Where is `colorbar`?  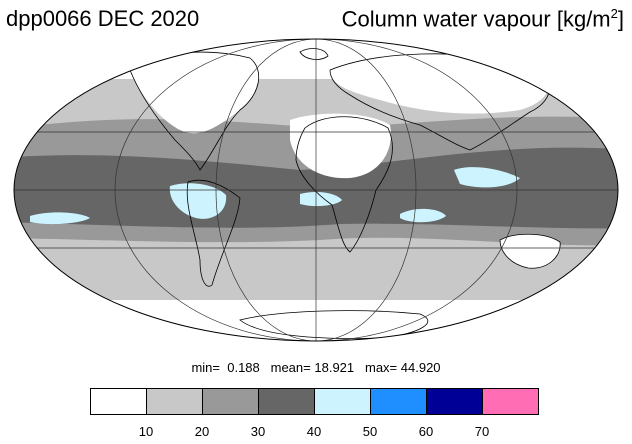
colorbar is located at coordinates (314, 401).